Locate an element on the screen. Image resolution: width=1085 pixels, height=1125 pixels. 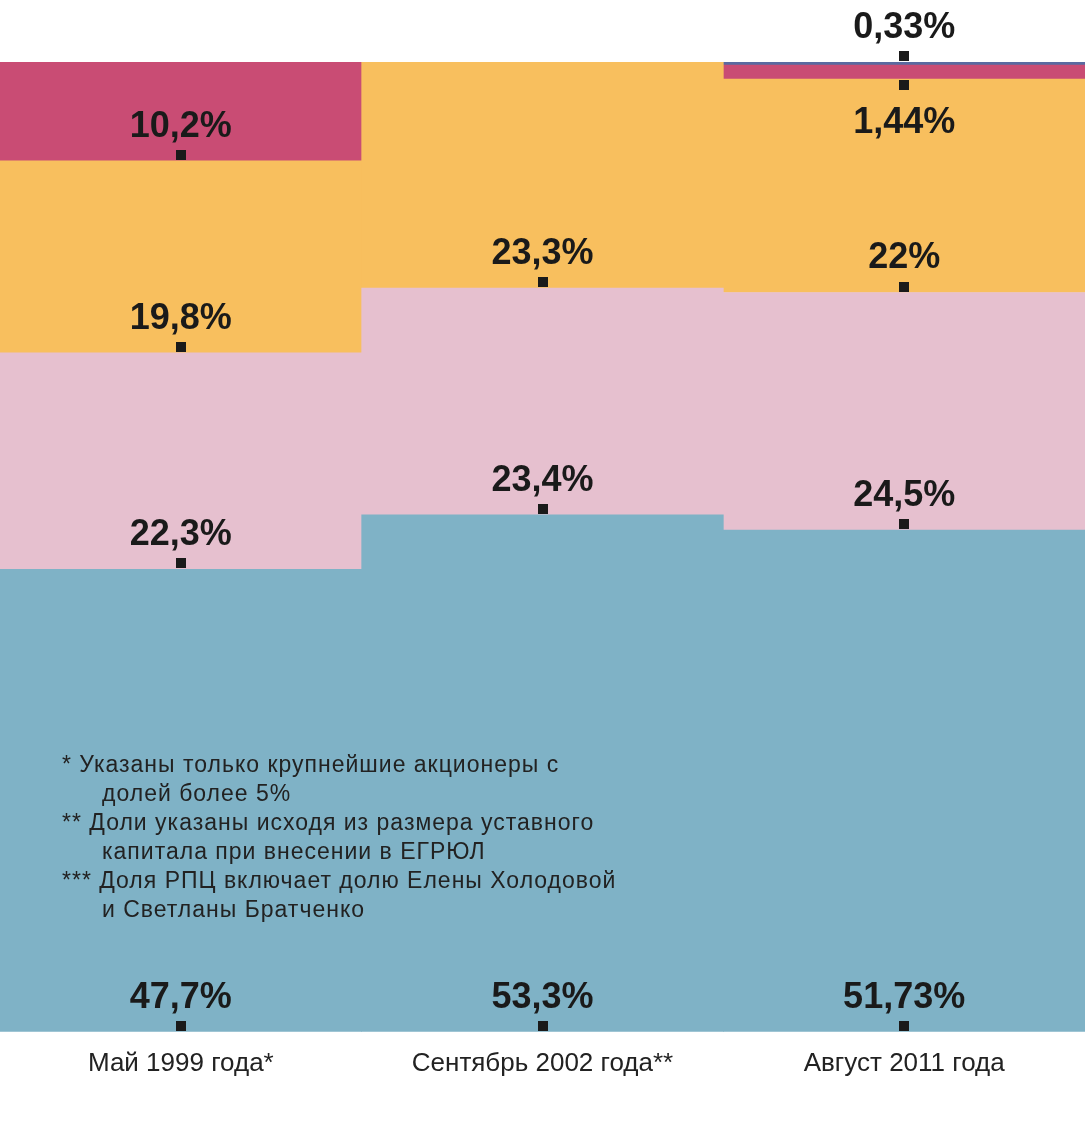
annotation: ** Доли указаны исходя из размера уставного капитала при внесении в ЕГРЮЛ is located at coordinates (329, 837).